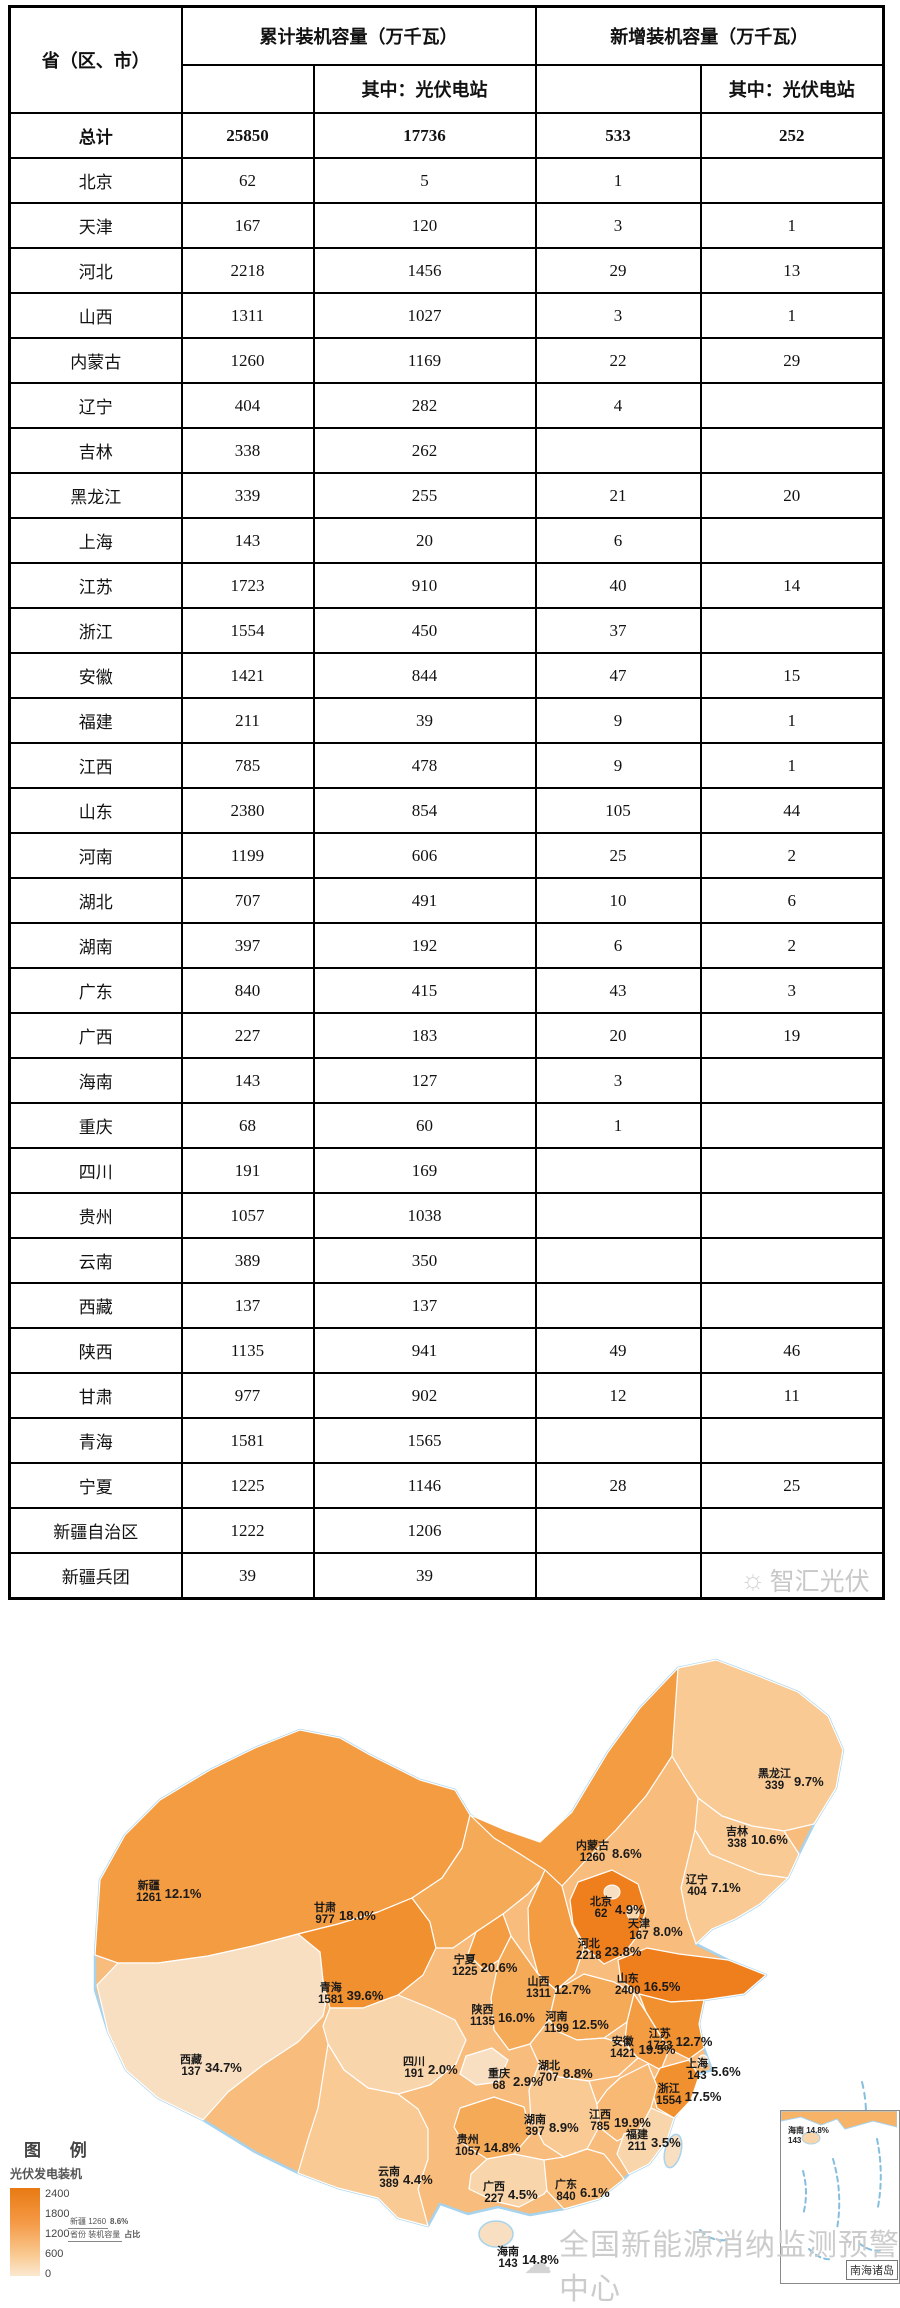 Image resolution: width=900 pixels, height=2308 pixels. What do you see at coordinates (647, 1985) in the screenshot?
I see `map-province-label: 山东 2400 16.5%` at bounding box center [647, 1985].